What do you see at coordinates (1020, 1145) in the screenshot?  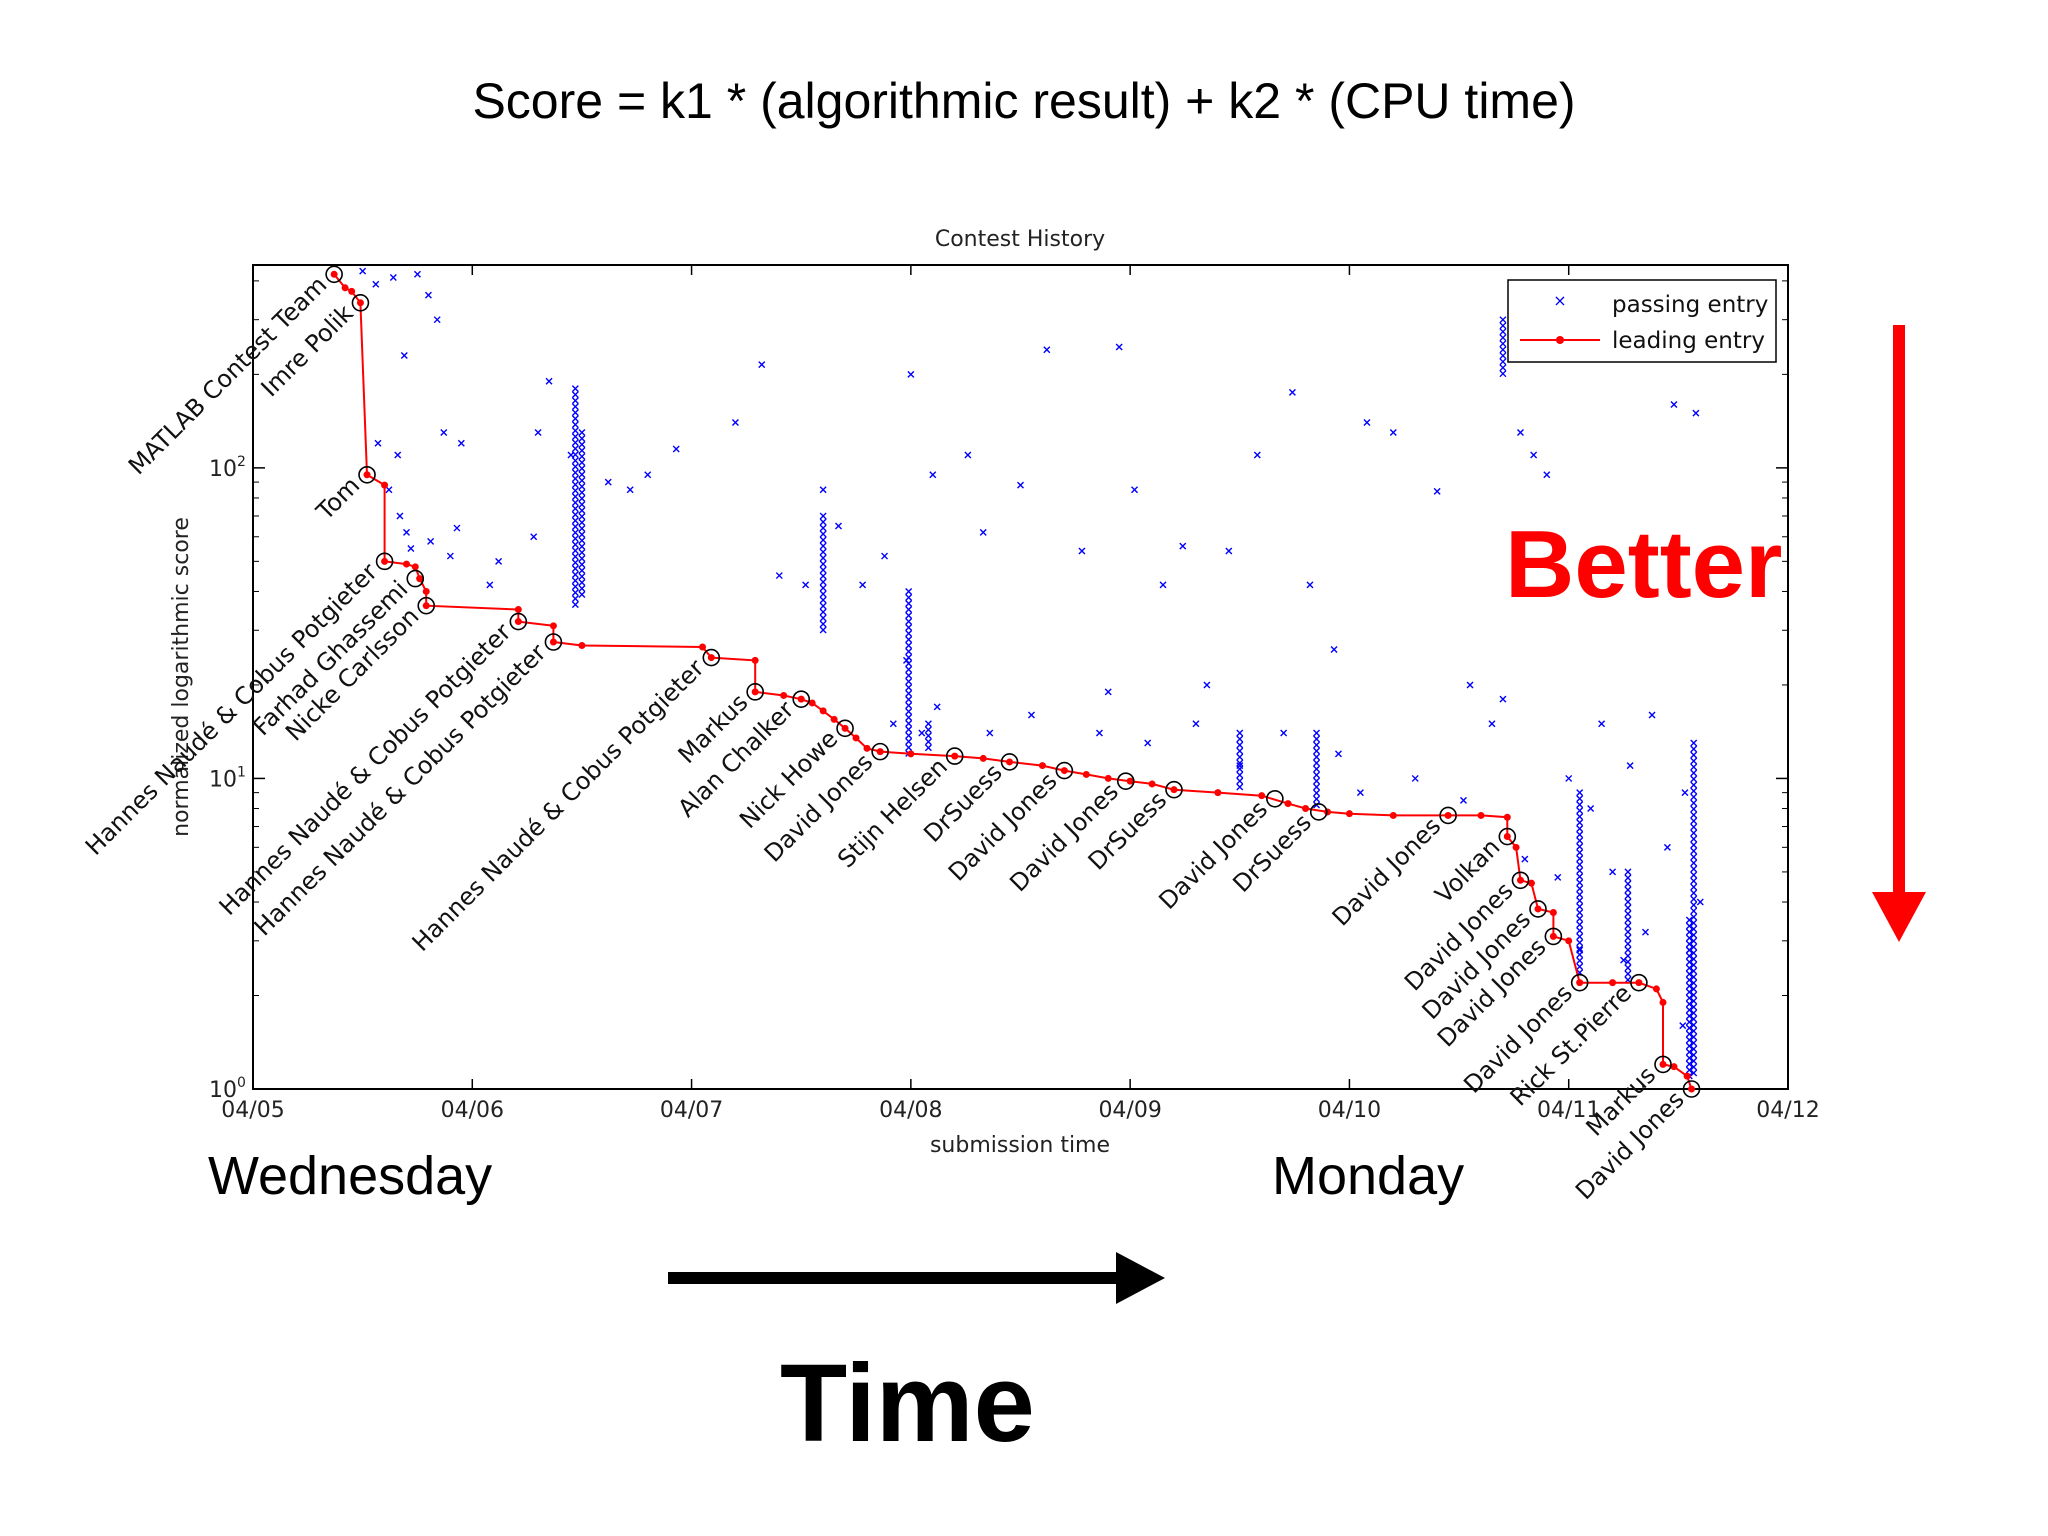 I see `x-axis-title: submission time` at bounding box center [1020, 1145].